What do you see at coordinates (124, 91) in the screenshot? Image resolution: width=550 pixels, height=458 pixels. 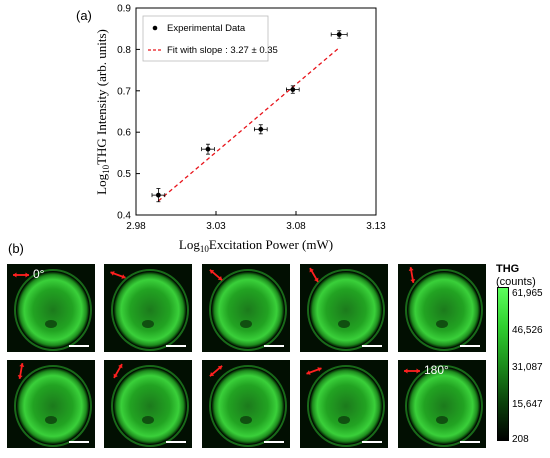 I see `y-tick-label: 0.7` at bounding box center [124, 91].